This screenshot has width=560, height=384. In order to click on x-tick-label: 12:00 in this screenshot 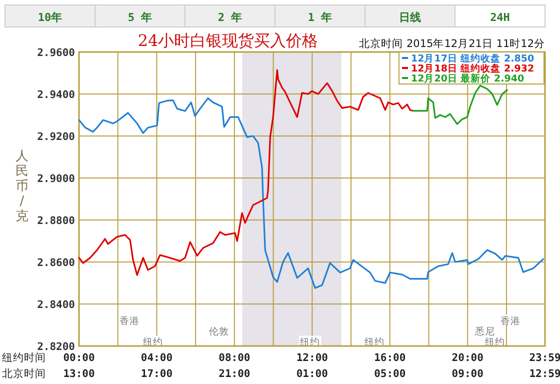, I will do `click(312, 358)`.